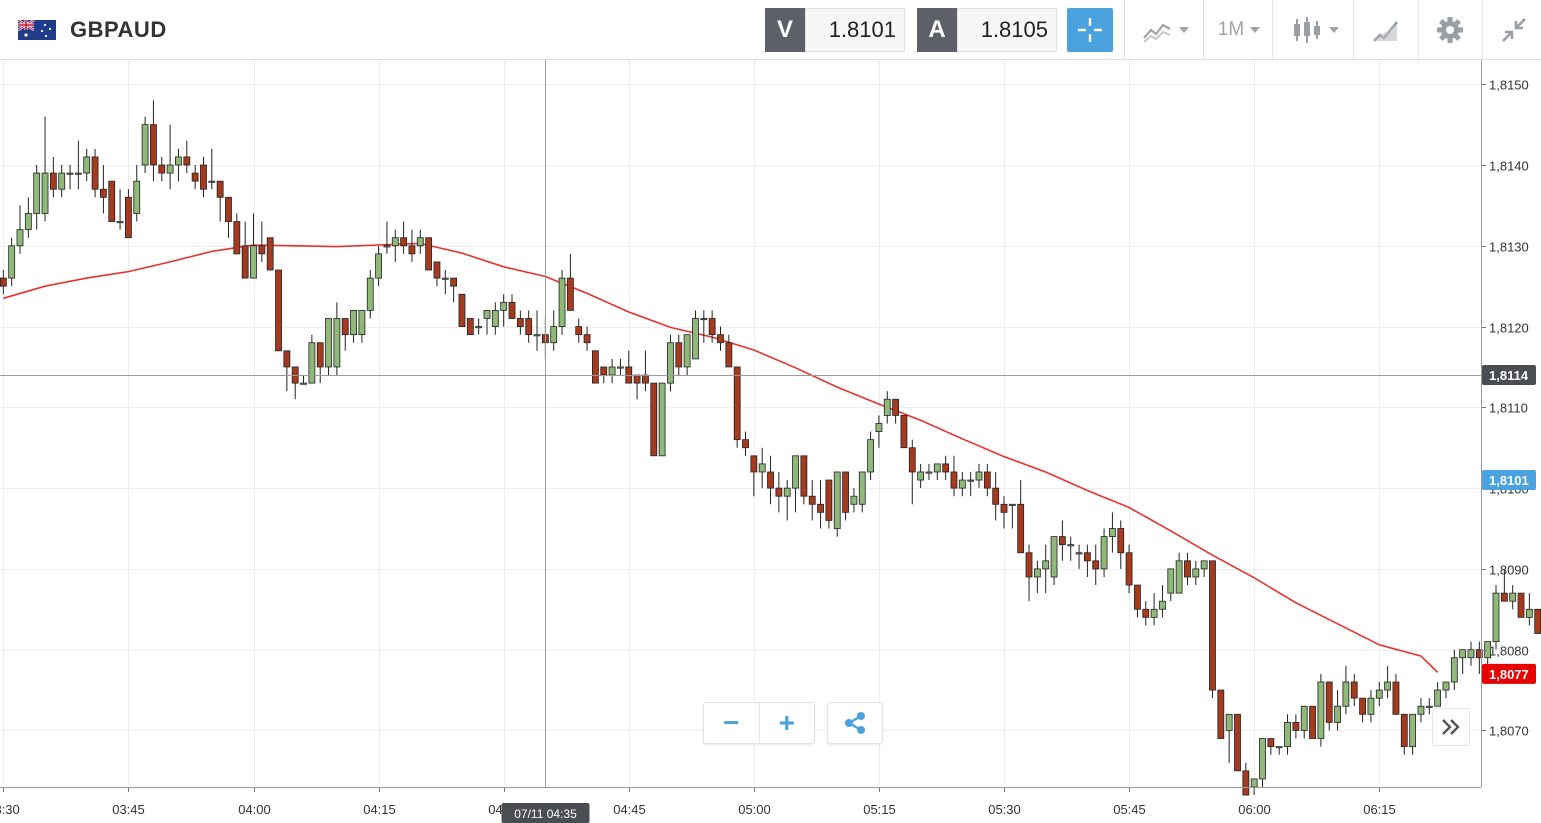 This screenshot has width=1541, height=823. I want to click on bid-price-label: 1,8101, so click(1509, 480).